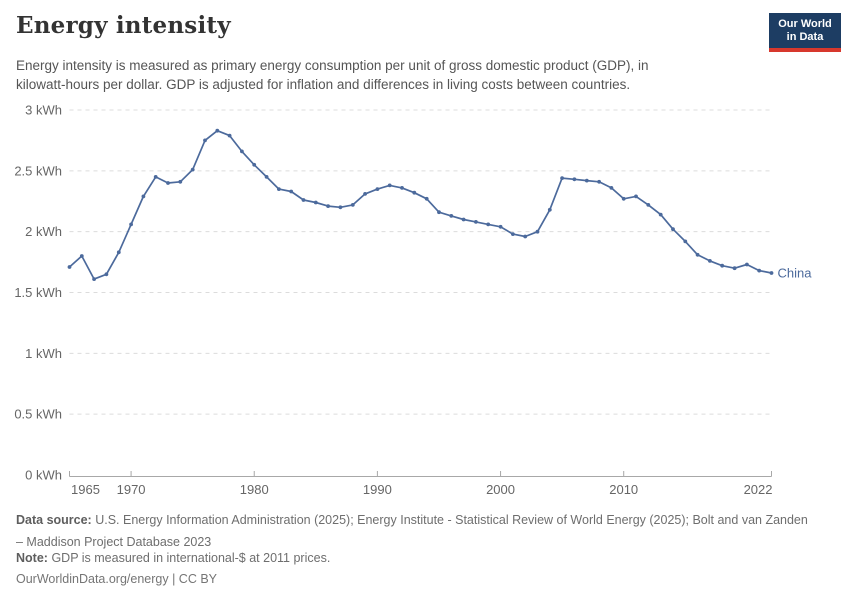  I want to click on y-tick-label: 0 kWh, so click(43, 475).